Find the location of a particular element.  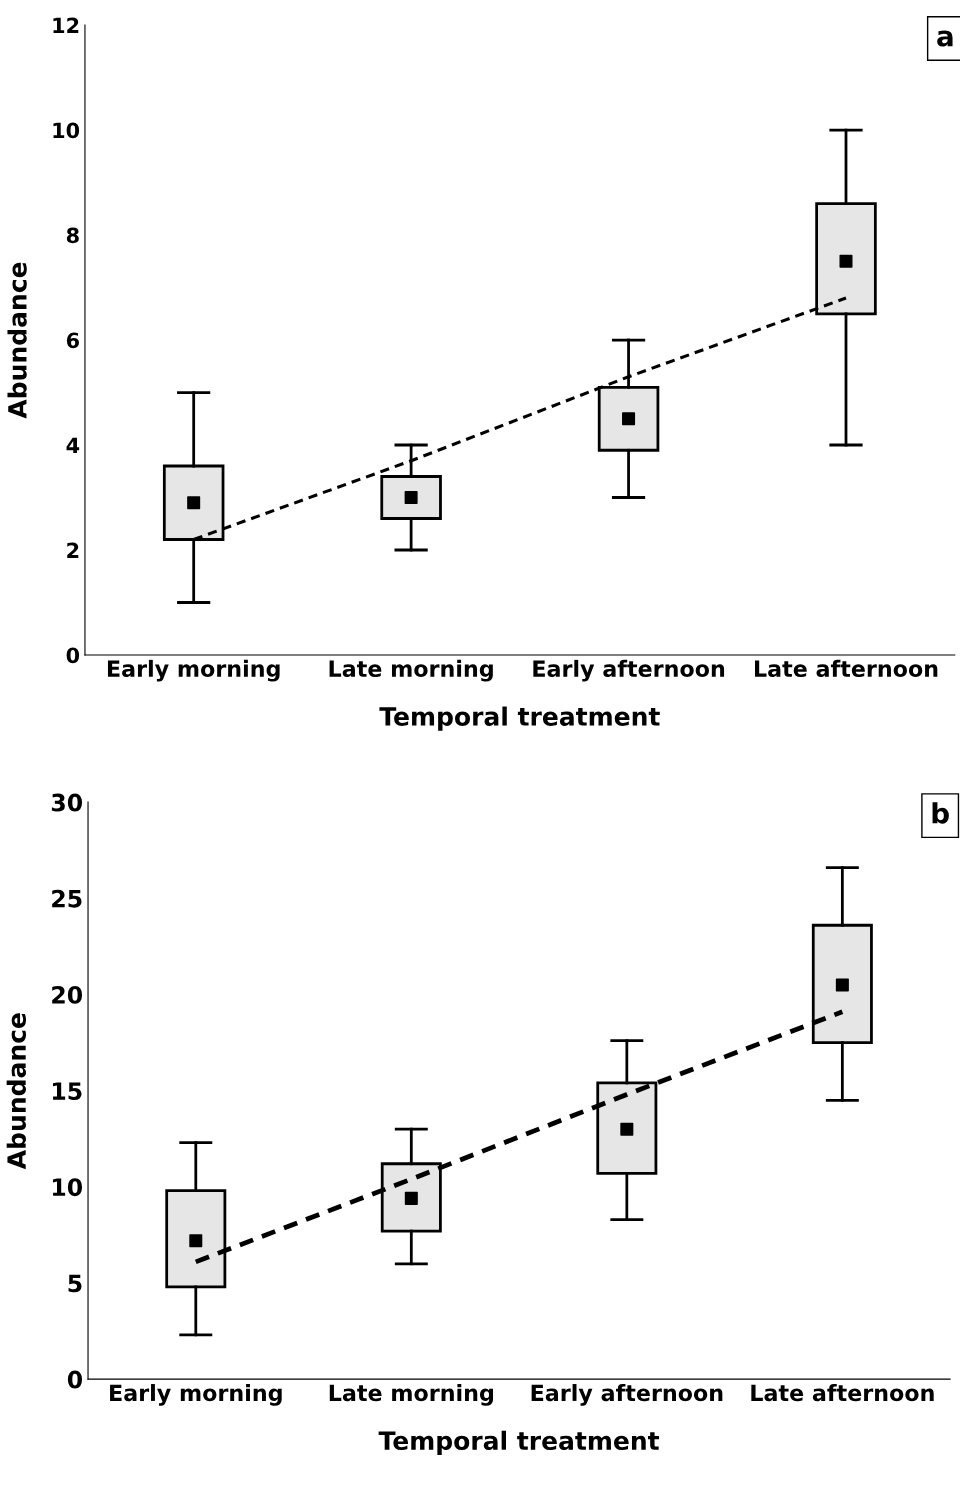

y-tick-label: 5 is located at coordinates (75, 1283).